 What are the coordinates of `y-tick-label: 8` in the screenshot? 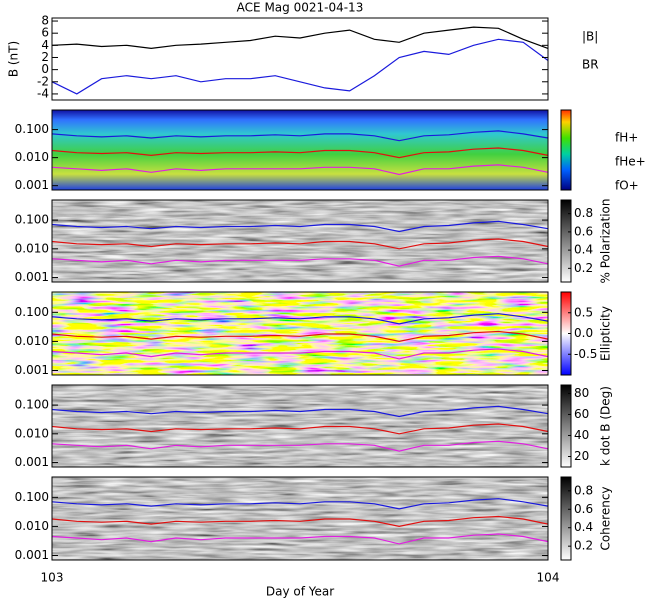 It's located at (45, 21).